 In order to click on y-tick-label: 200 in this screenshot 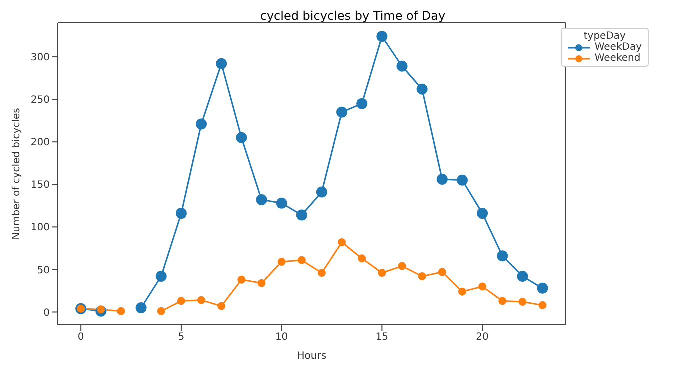, I will do `click(40, 143)`.